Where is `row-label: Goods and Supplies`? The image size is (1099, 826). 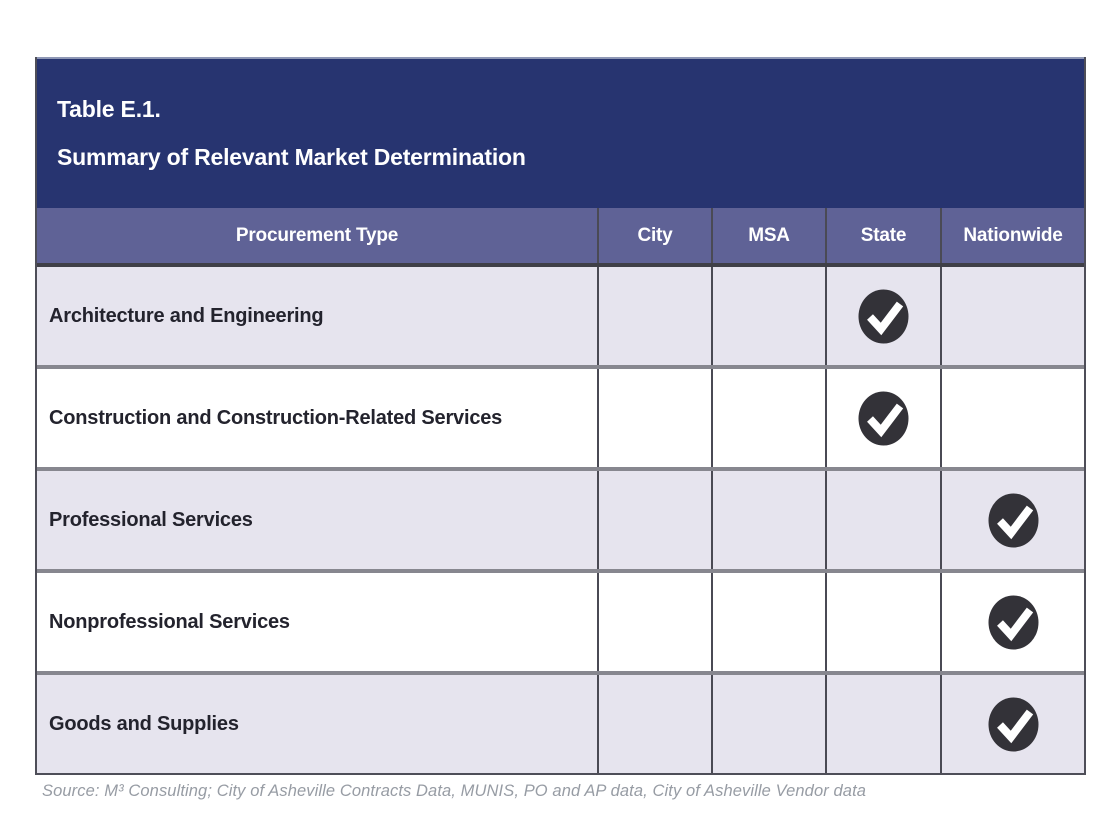
row-label: Goods and Supplies is located at coordinates (144, 723).